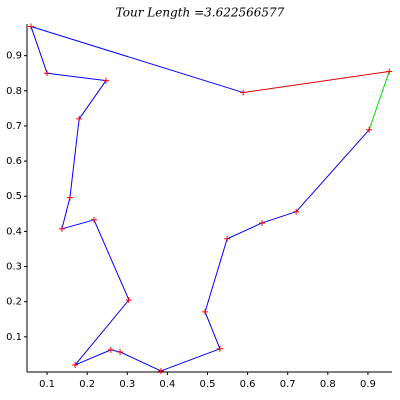 The height and width of the screenshot is (400, 400). What do you see at coordinates (127, 384) in the screenshot?
I see `x-tick-label: 0.3` at bounding box center [127, 384].